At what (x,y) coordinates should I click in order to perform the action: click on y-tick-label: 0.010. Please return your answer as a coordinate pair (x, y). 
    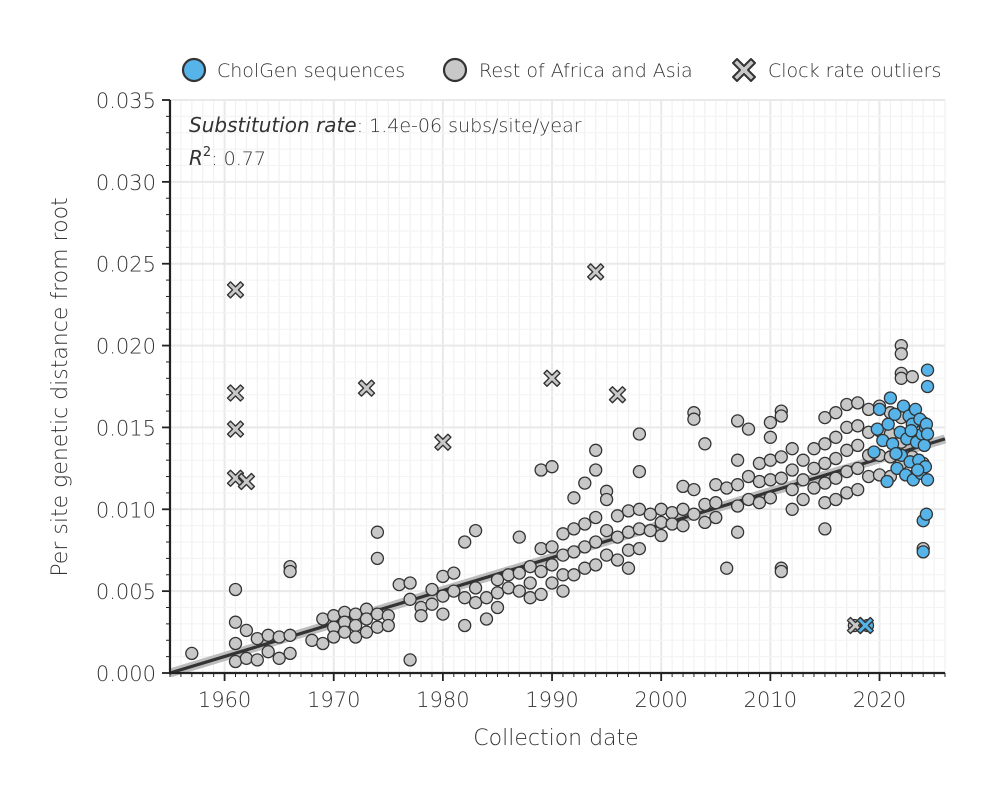
    Looking at the image, I should click on (126, 510).